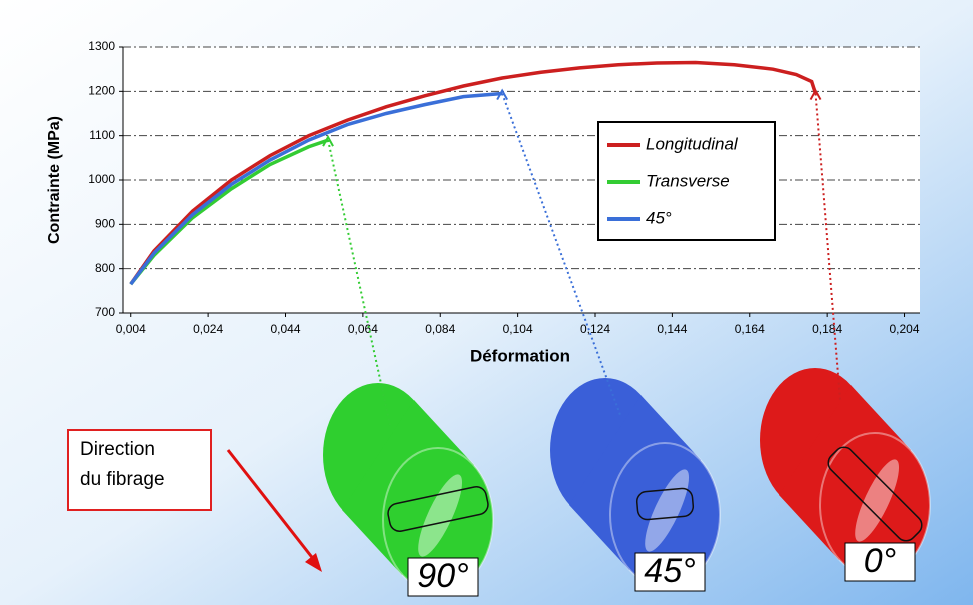 The image size is (973, 605). I want to click on y-axis-label: Contrainte (MPa), so click(54, 180).